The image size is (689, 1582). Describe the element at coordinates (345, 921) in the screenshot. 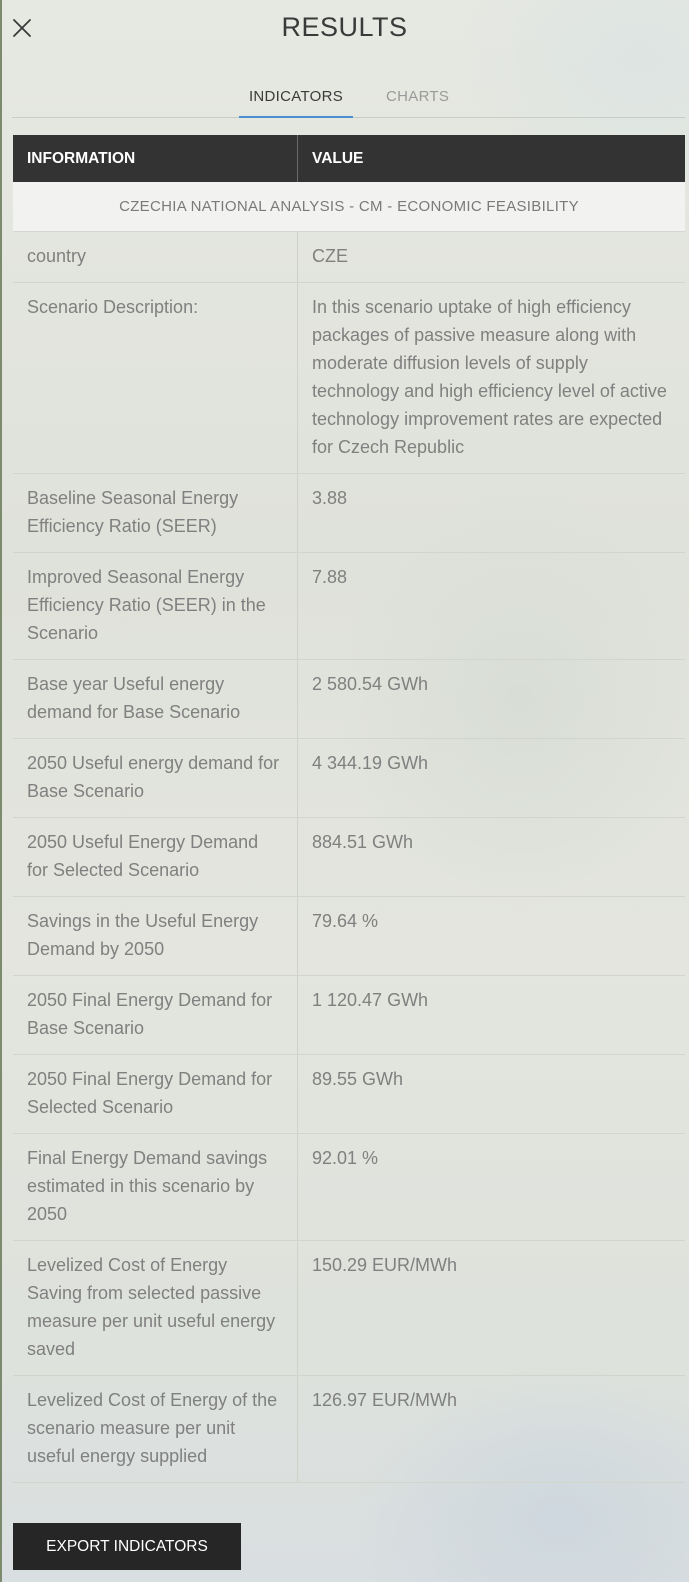

I see `row-value: 79.64 %` at that location.